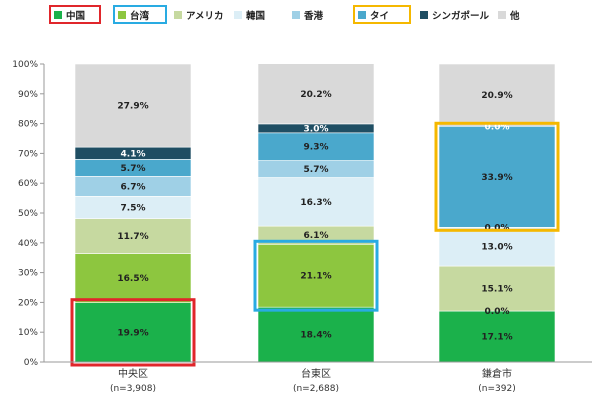 The image size is (600, 400). I want to click on data-label: 33.9%, so click(496, 178).